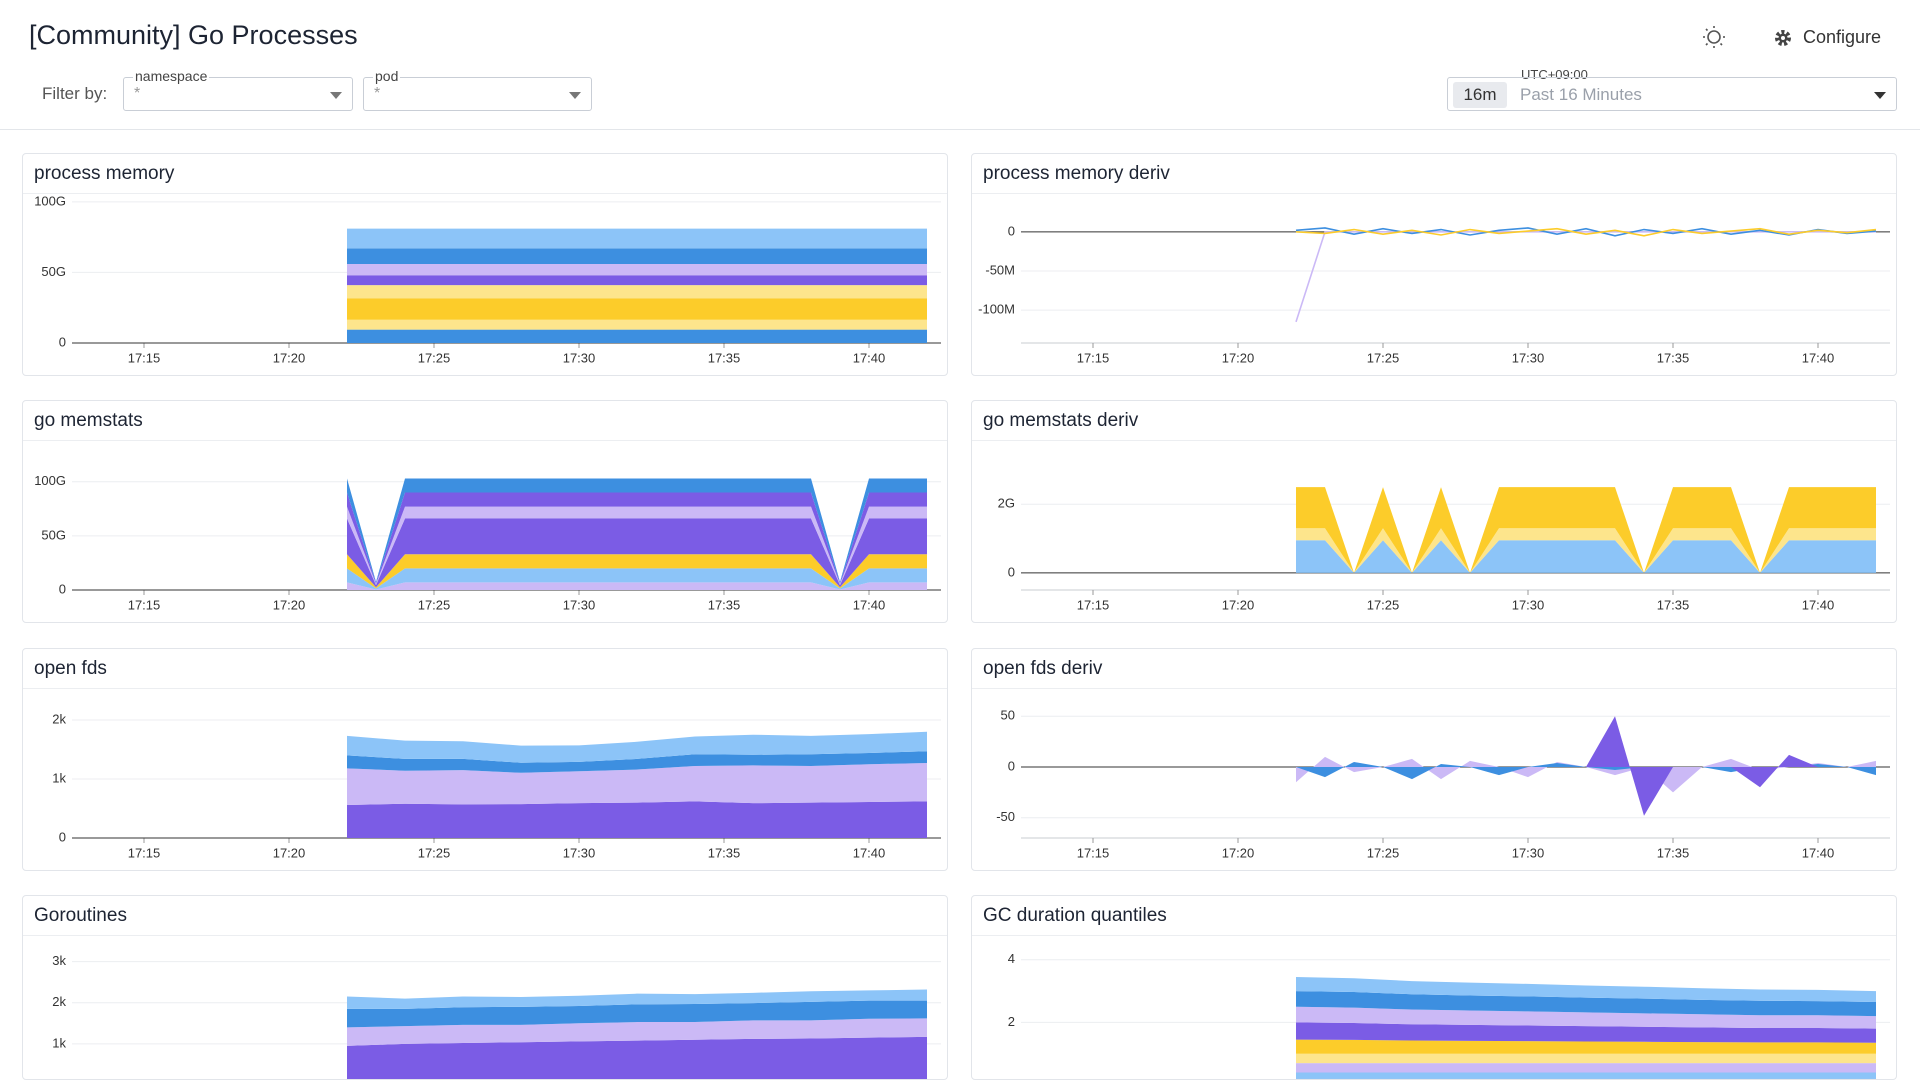 The height and width of the screenshot is (1080, 1920). Describe the element at coordinates (1005, 816) in the screenshot. I see `y-tick-label: -50` at that location.